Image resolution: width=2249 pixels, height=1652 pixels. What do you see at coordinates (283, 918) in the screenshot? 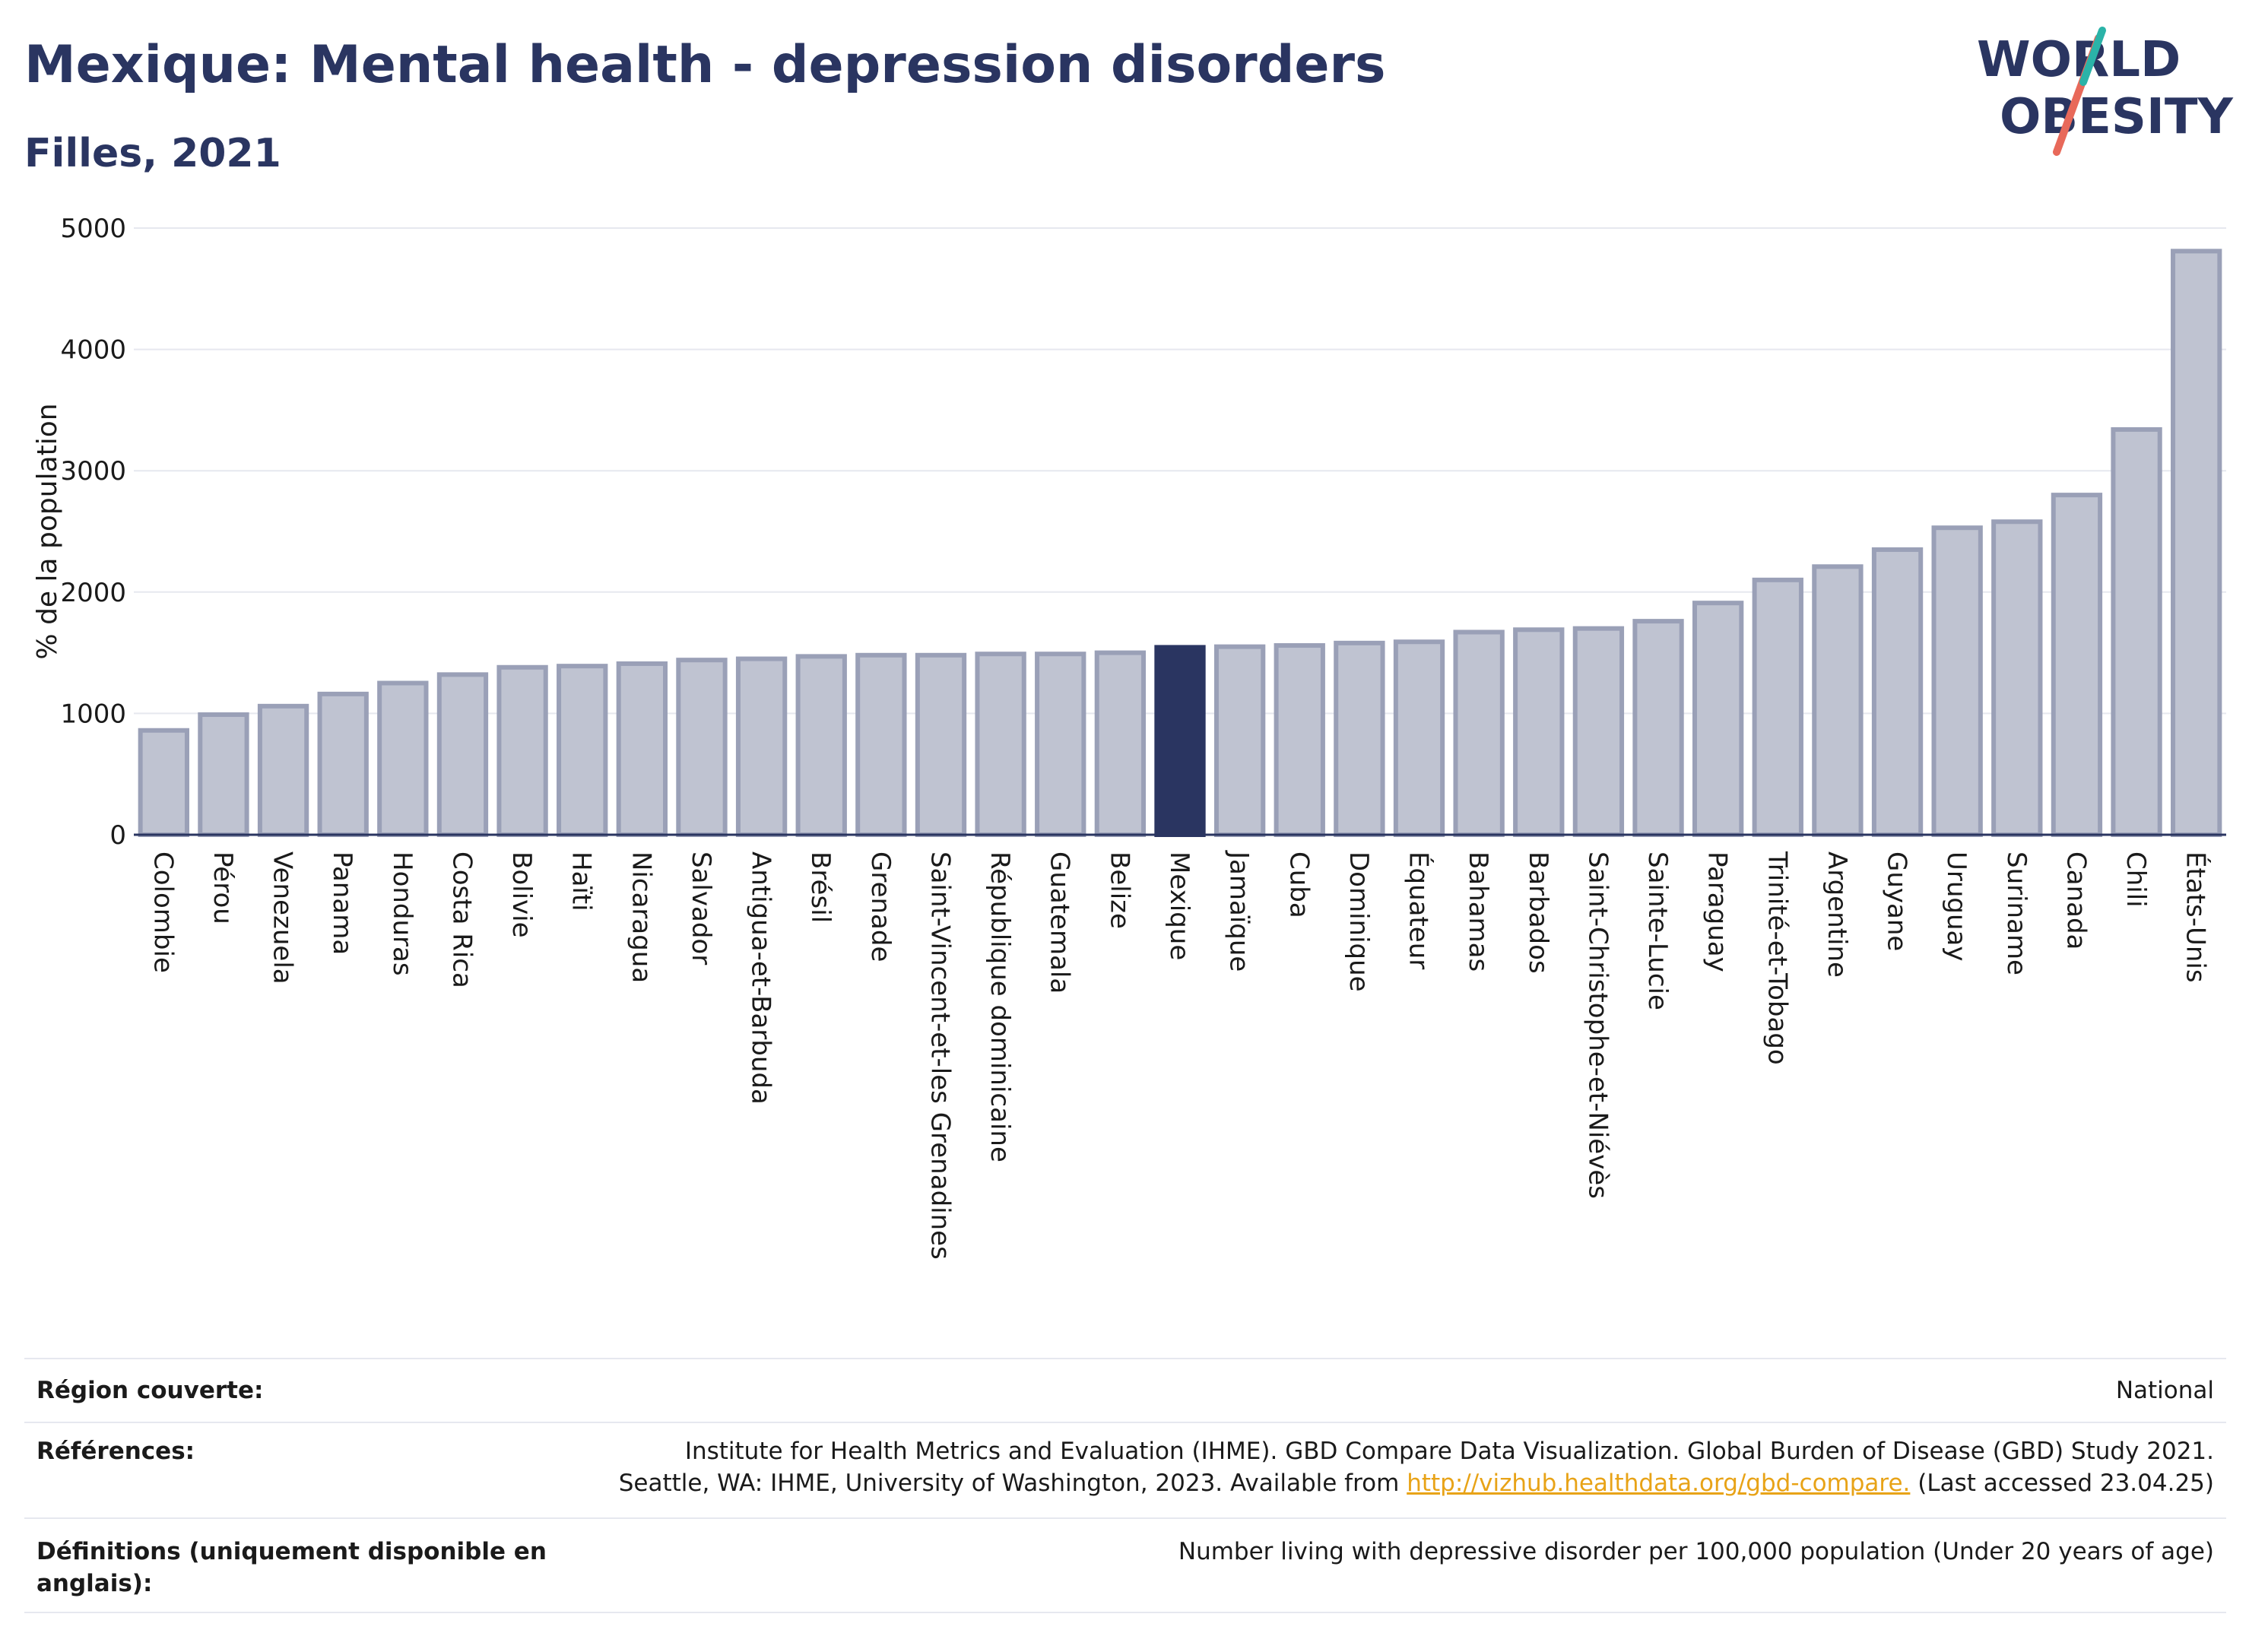
I see `x-tick-label: Venezuela` at bounding box center [283, 918].